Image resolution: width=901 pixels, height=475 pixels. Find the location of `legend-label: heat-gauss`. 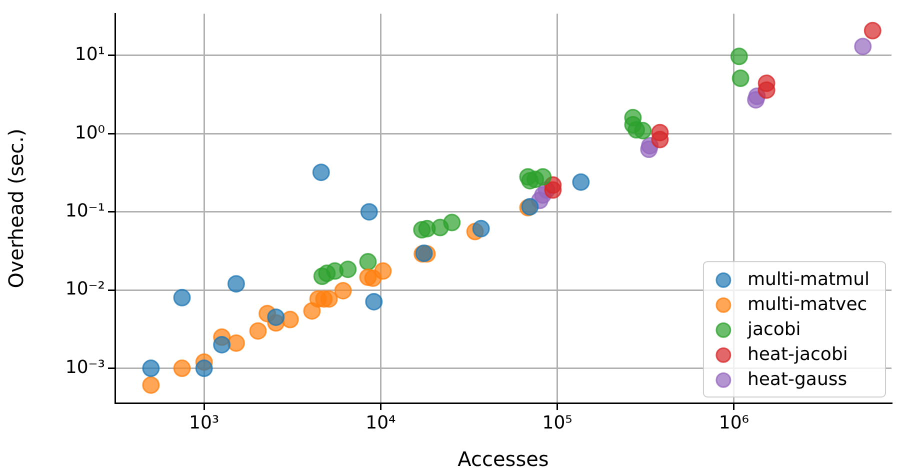

legend-label: heat-gauss is located at coordinates (797, 379).